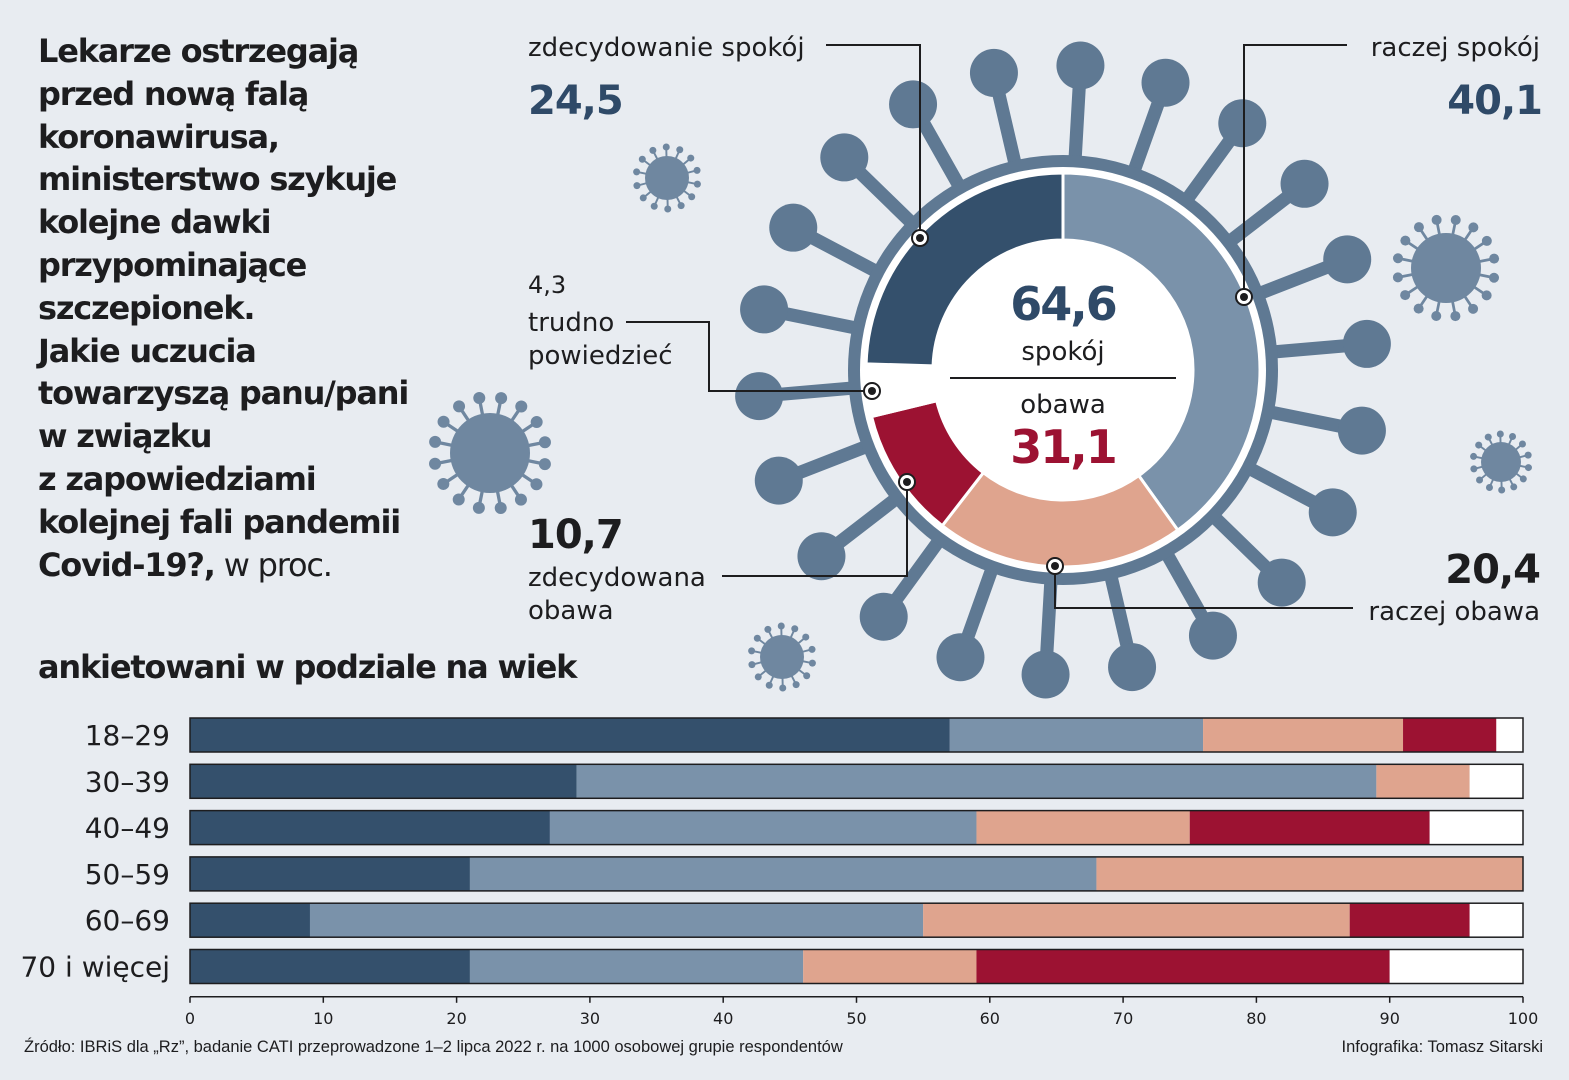  I want to click on bar-row: 70 i więcej, so click(772, 966).